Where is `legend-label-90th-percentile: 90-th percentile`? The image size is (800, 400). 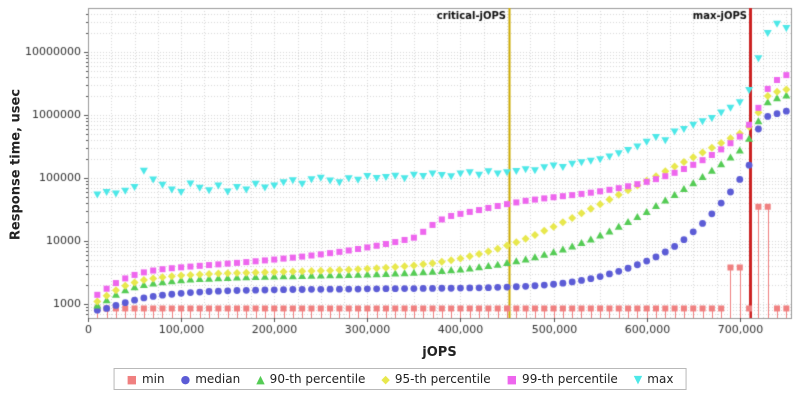
legend-label-90th-percentile: 90-th percentile is located at coordinates (317, 379).